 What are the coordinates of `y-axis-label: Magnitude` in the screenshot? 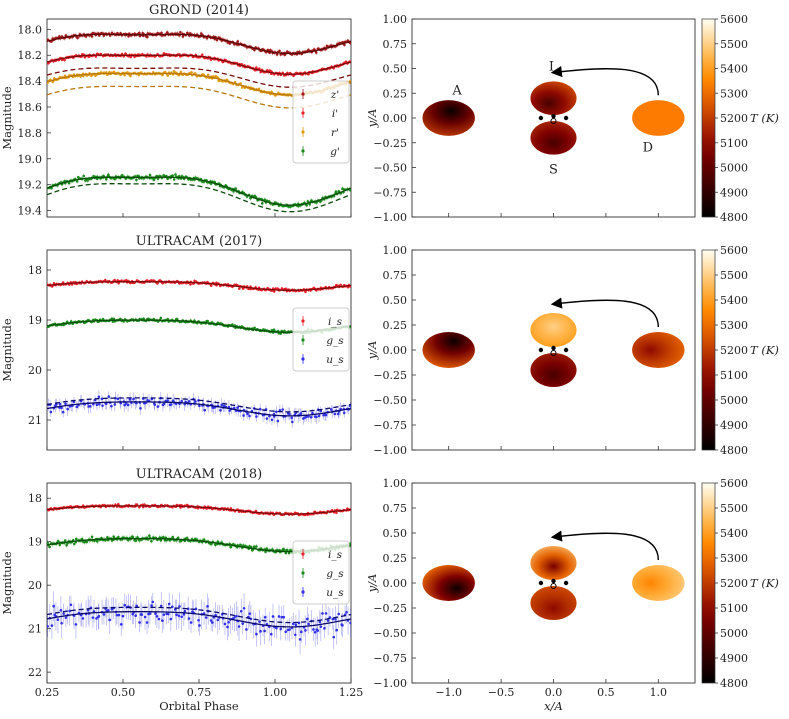 It's located at (7, 349).